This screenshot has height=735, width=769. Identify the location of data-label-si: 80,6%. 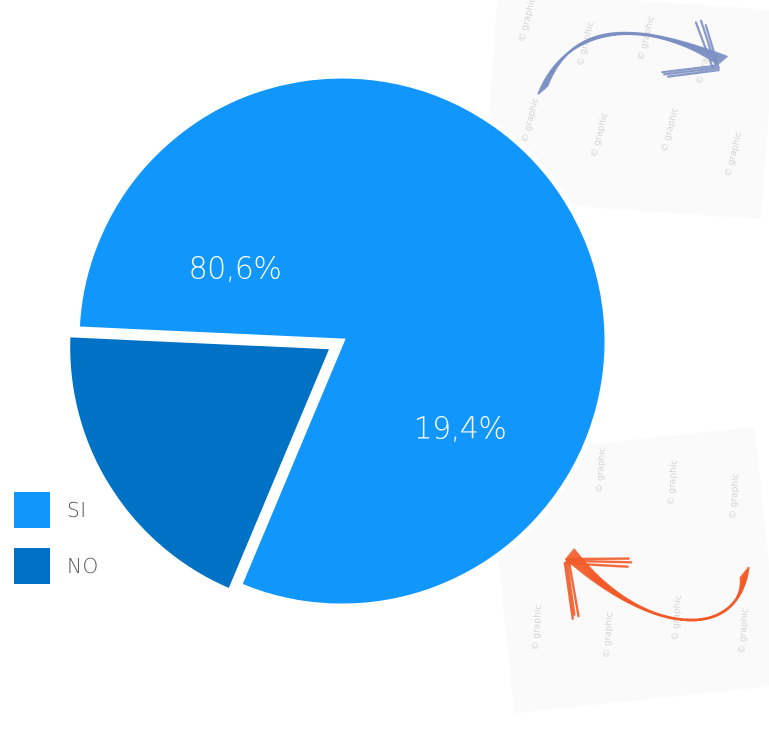
(235, 269).